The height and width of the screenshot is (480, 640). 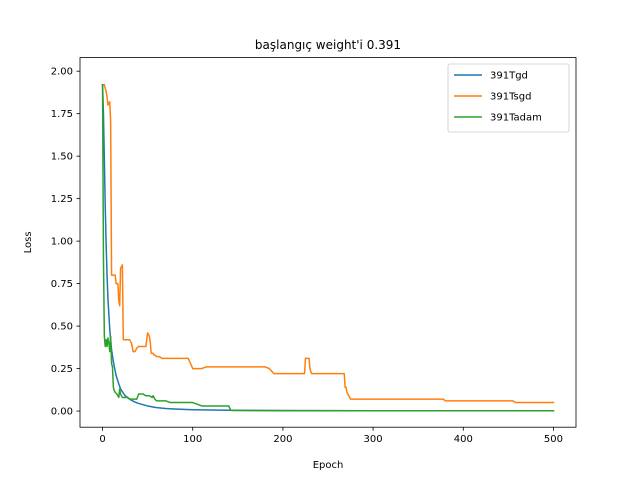 What do you see at coordinates (102, 439) in the screenshot?
I see `x-tick-label: 0` at bounding box center [102, 439].